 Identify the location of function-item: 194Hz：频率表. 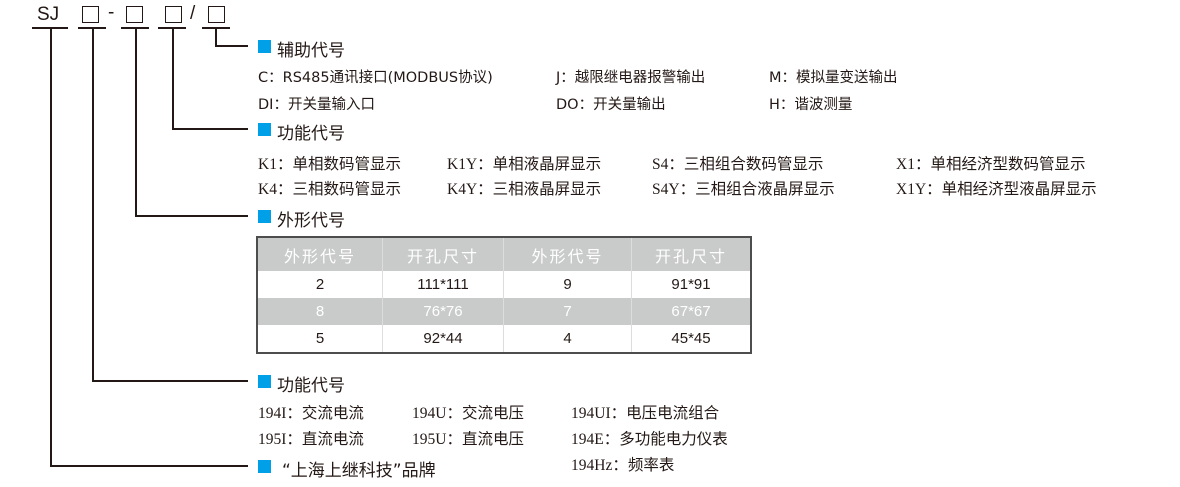
(623, 465).